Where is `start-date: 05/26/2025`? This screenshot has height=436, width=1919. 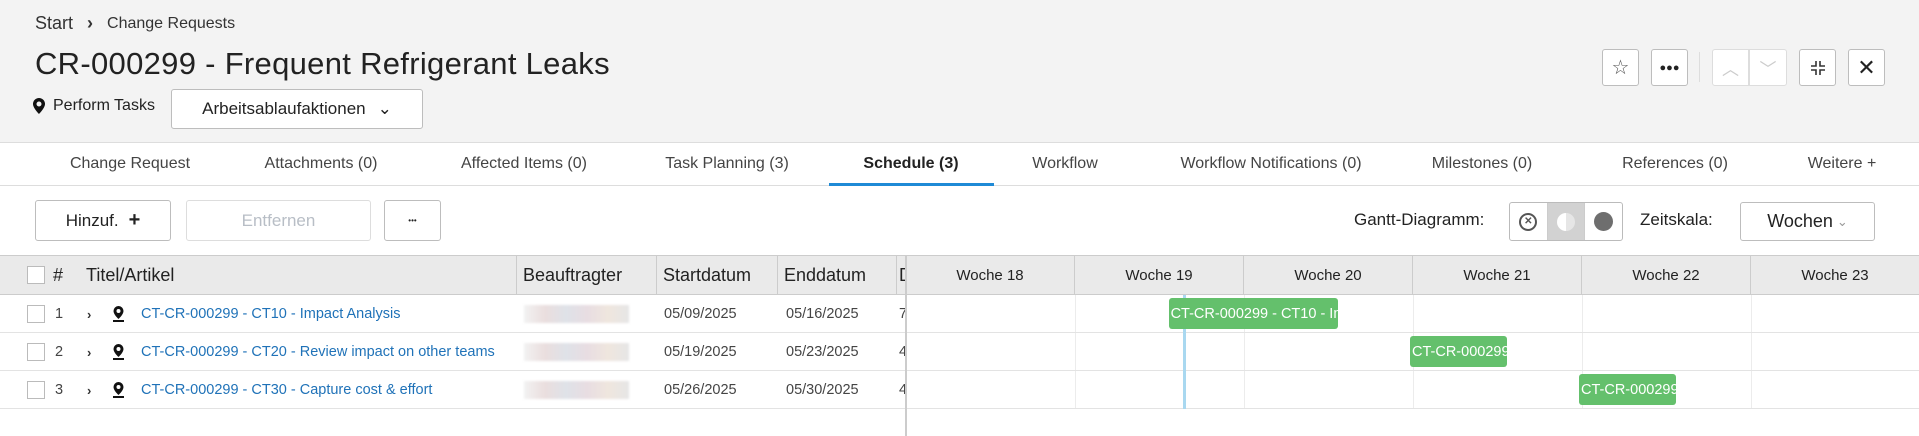 start-date: 05/26/2025 is located at coordinates (700, 390).